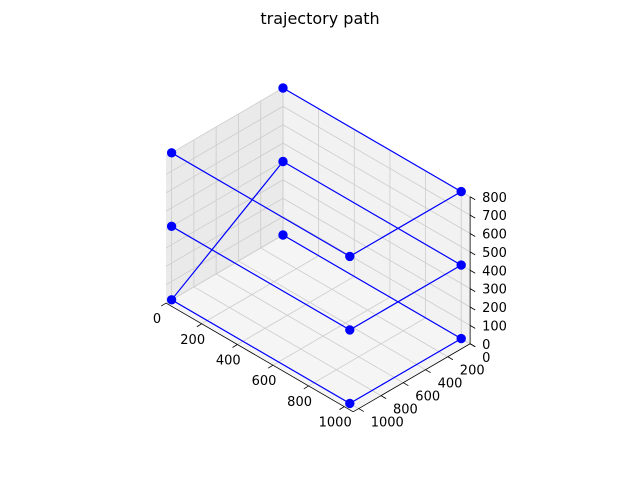 The image size is (640, 480). What do you see at coordinates (494, 326) in the screenshot?
I see `z-tick-label: 100` at bounding box center [494, 326].